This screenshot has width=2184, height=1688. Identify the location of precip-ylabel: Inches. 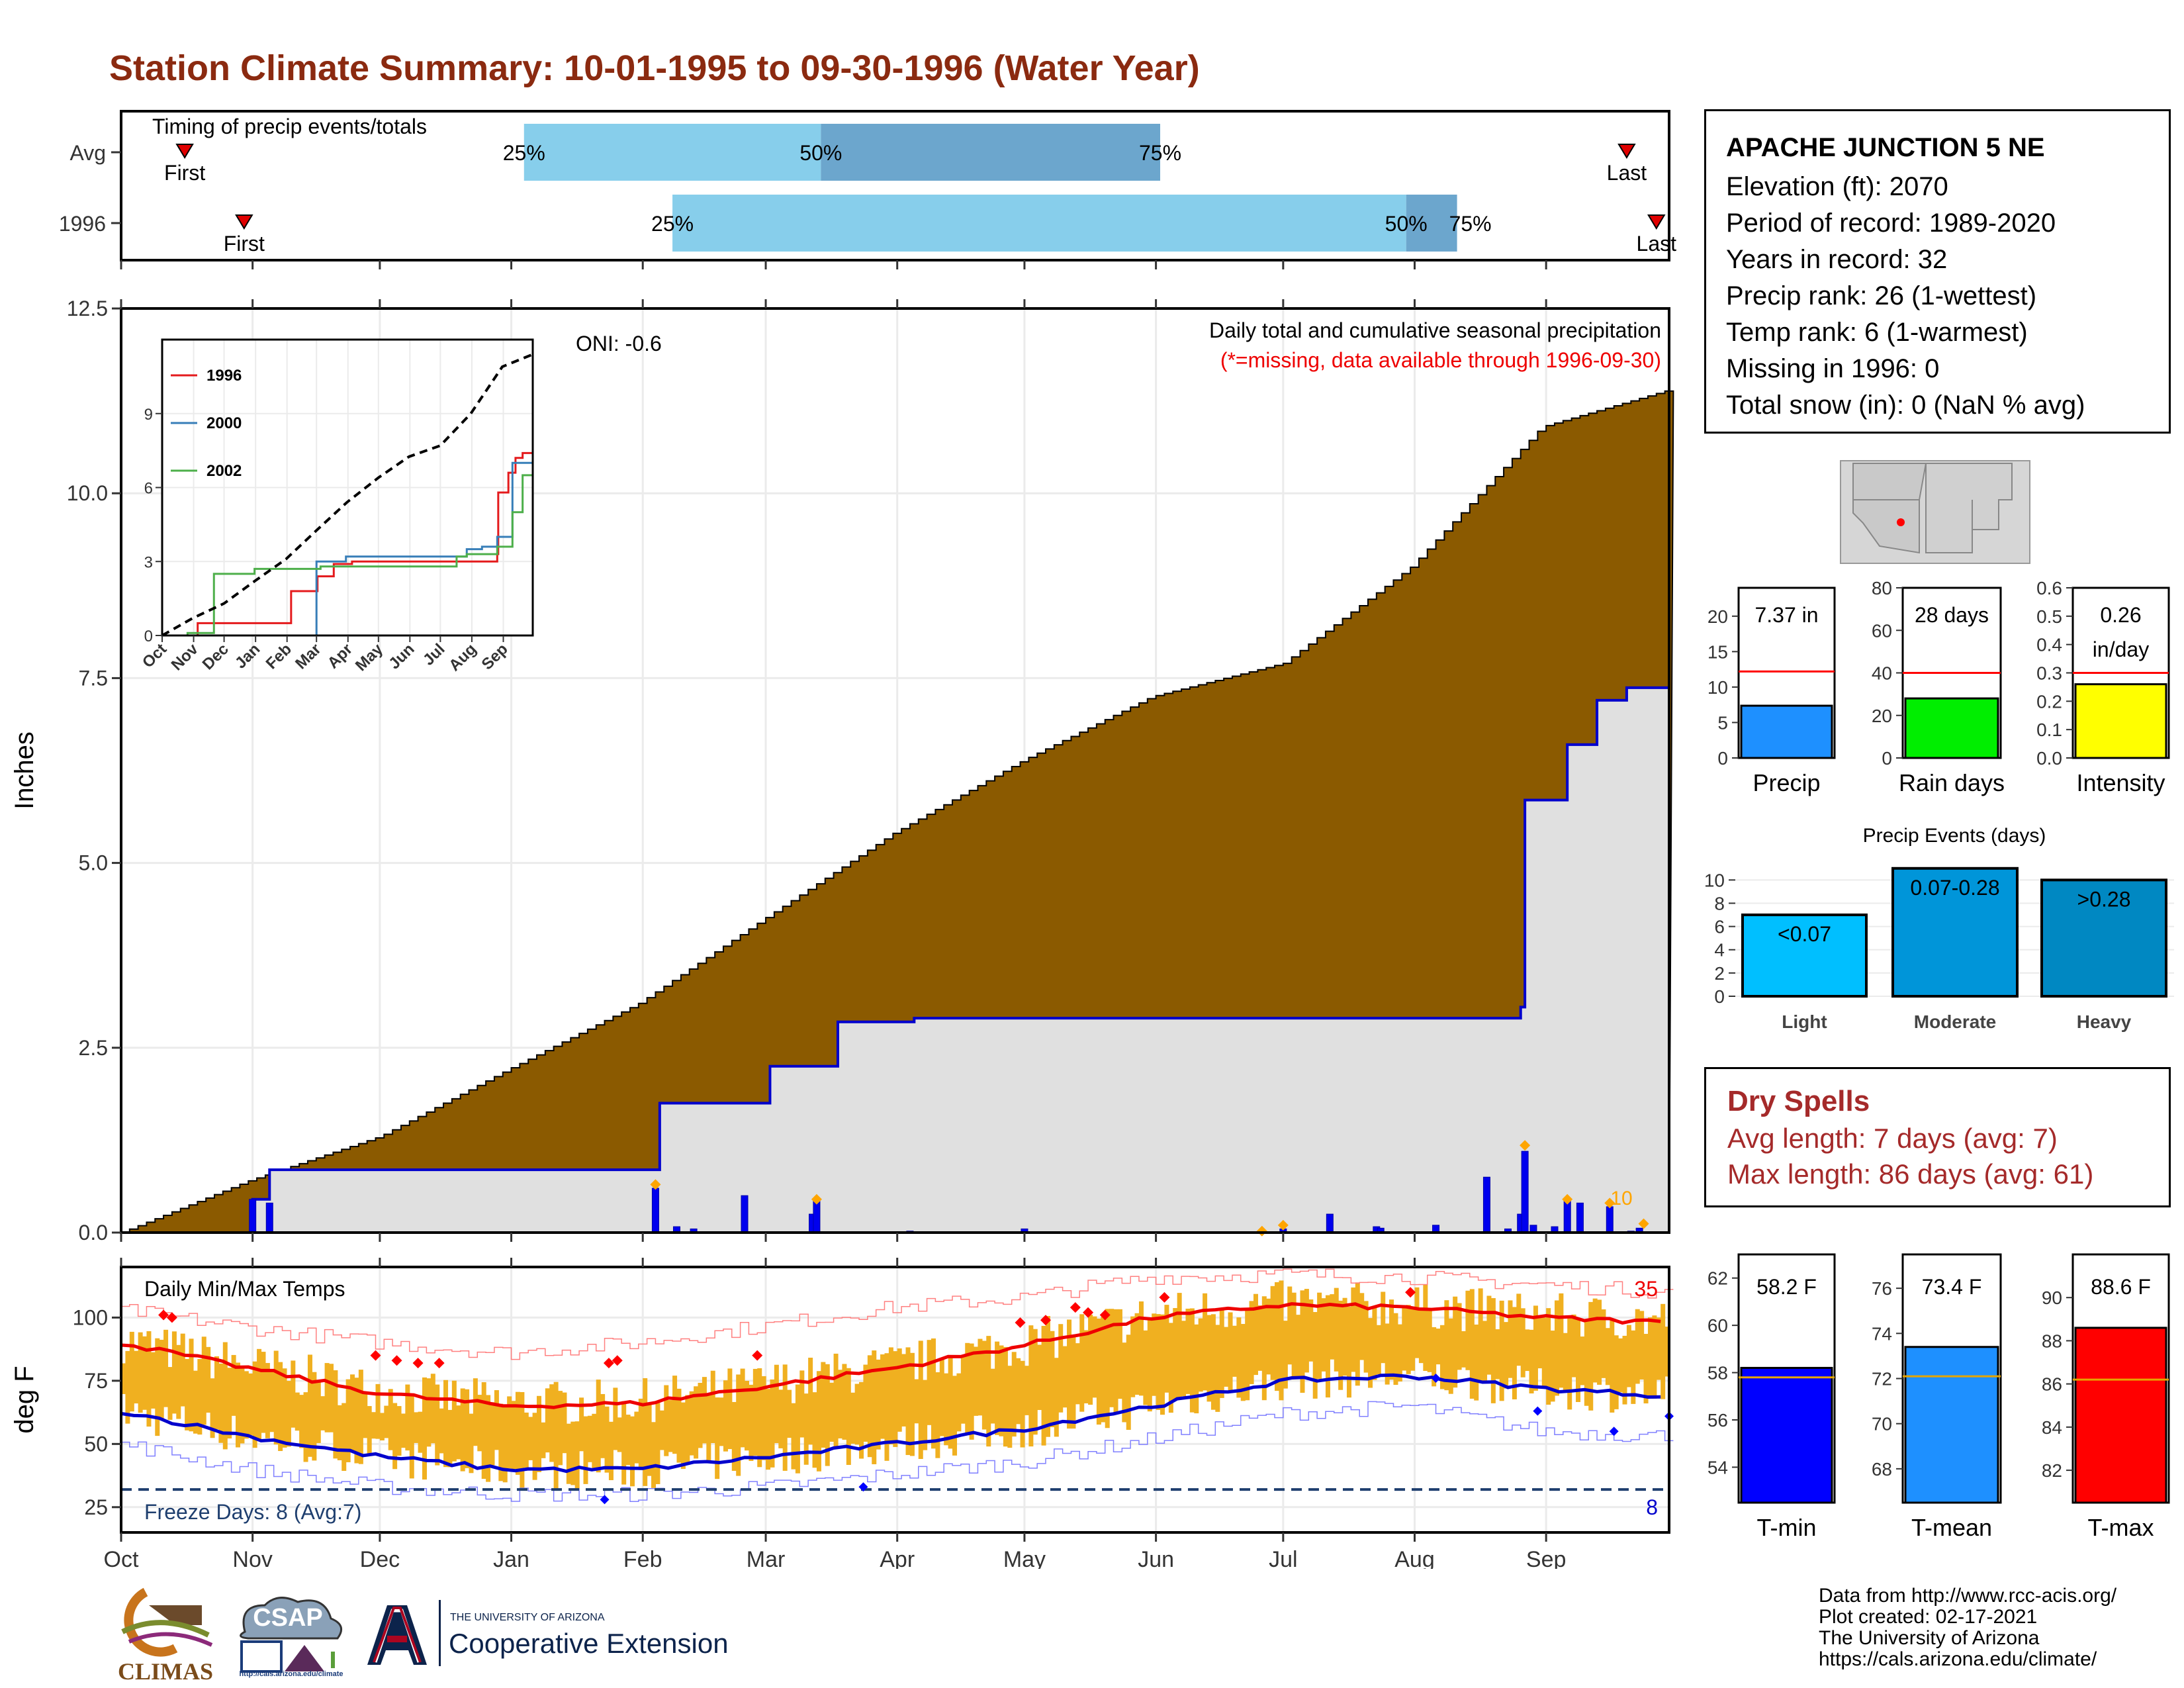
(24, 770).